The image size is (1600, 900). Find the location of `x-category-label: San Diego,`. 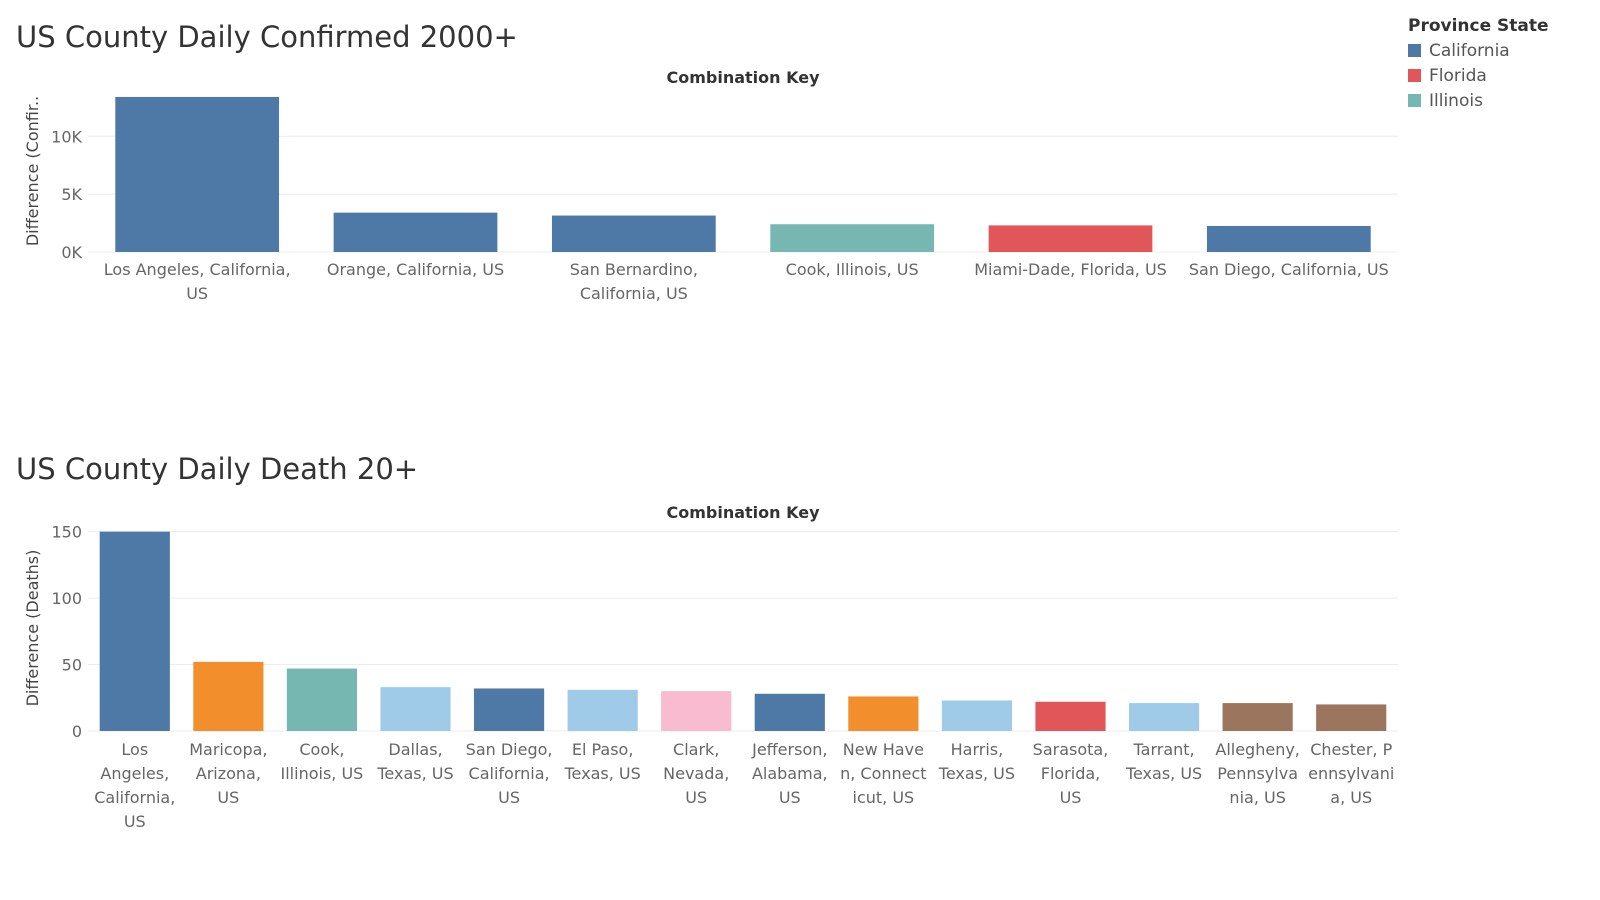

x-category-label: San Diego, is located at coordinates (509, 749).